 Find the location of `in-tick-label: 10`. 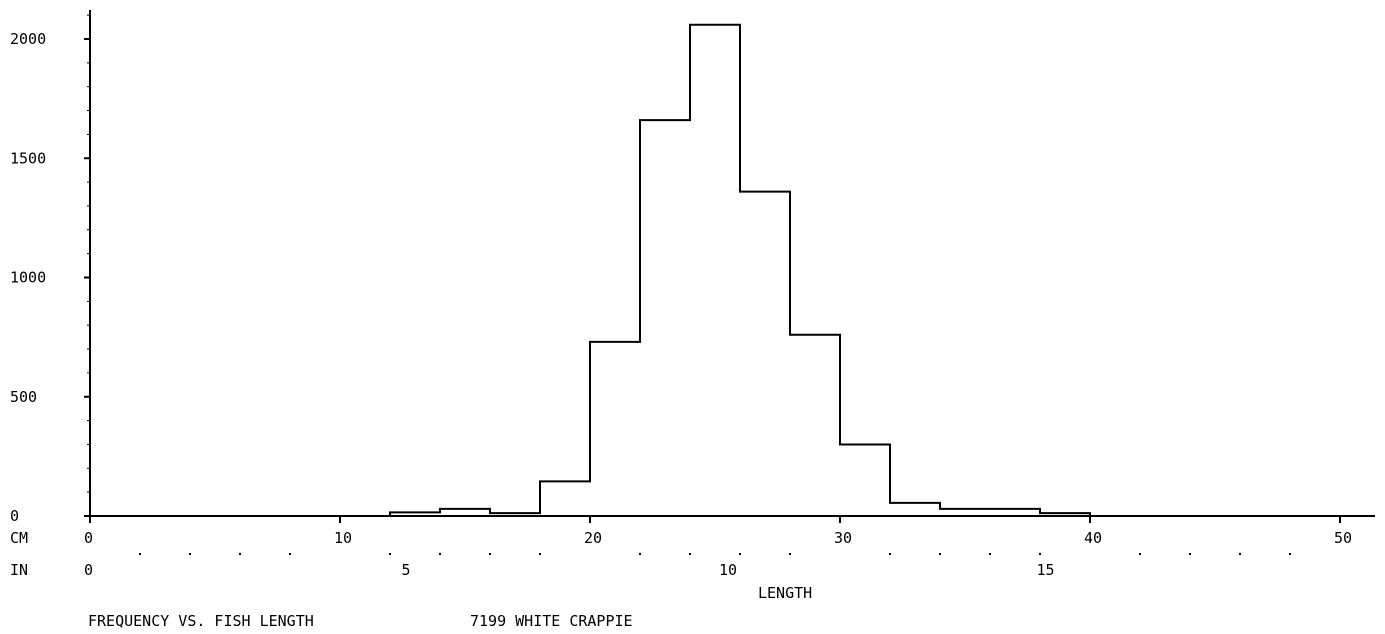

in-tick-label: 10 is located at coordinates (728, 570).